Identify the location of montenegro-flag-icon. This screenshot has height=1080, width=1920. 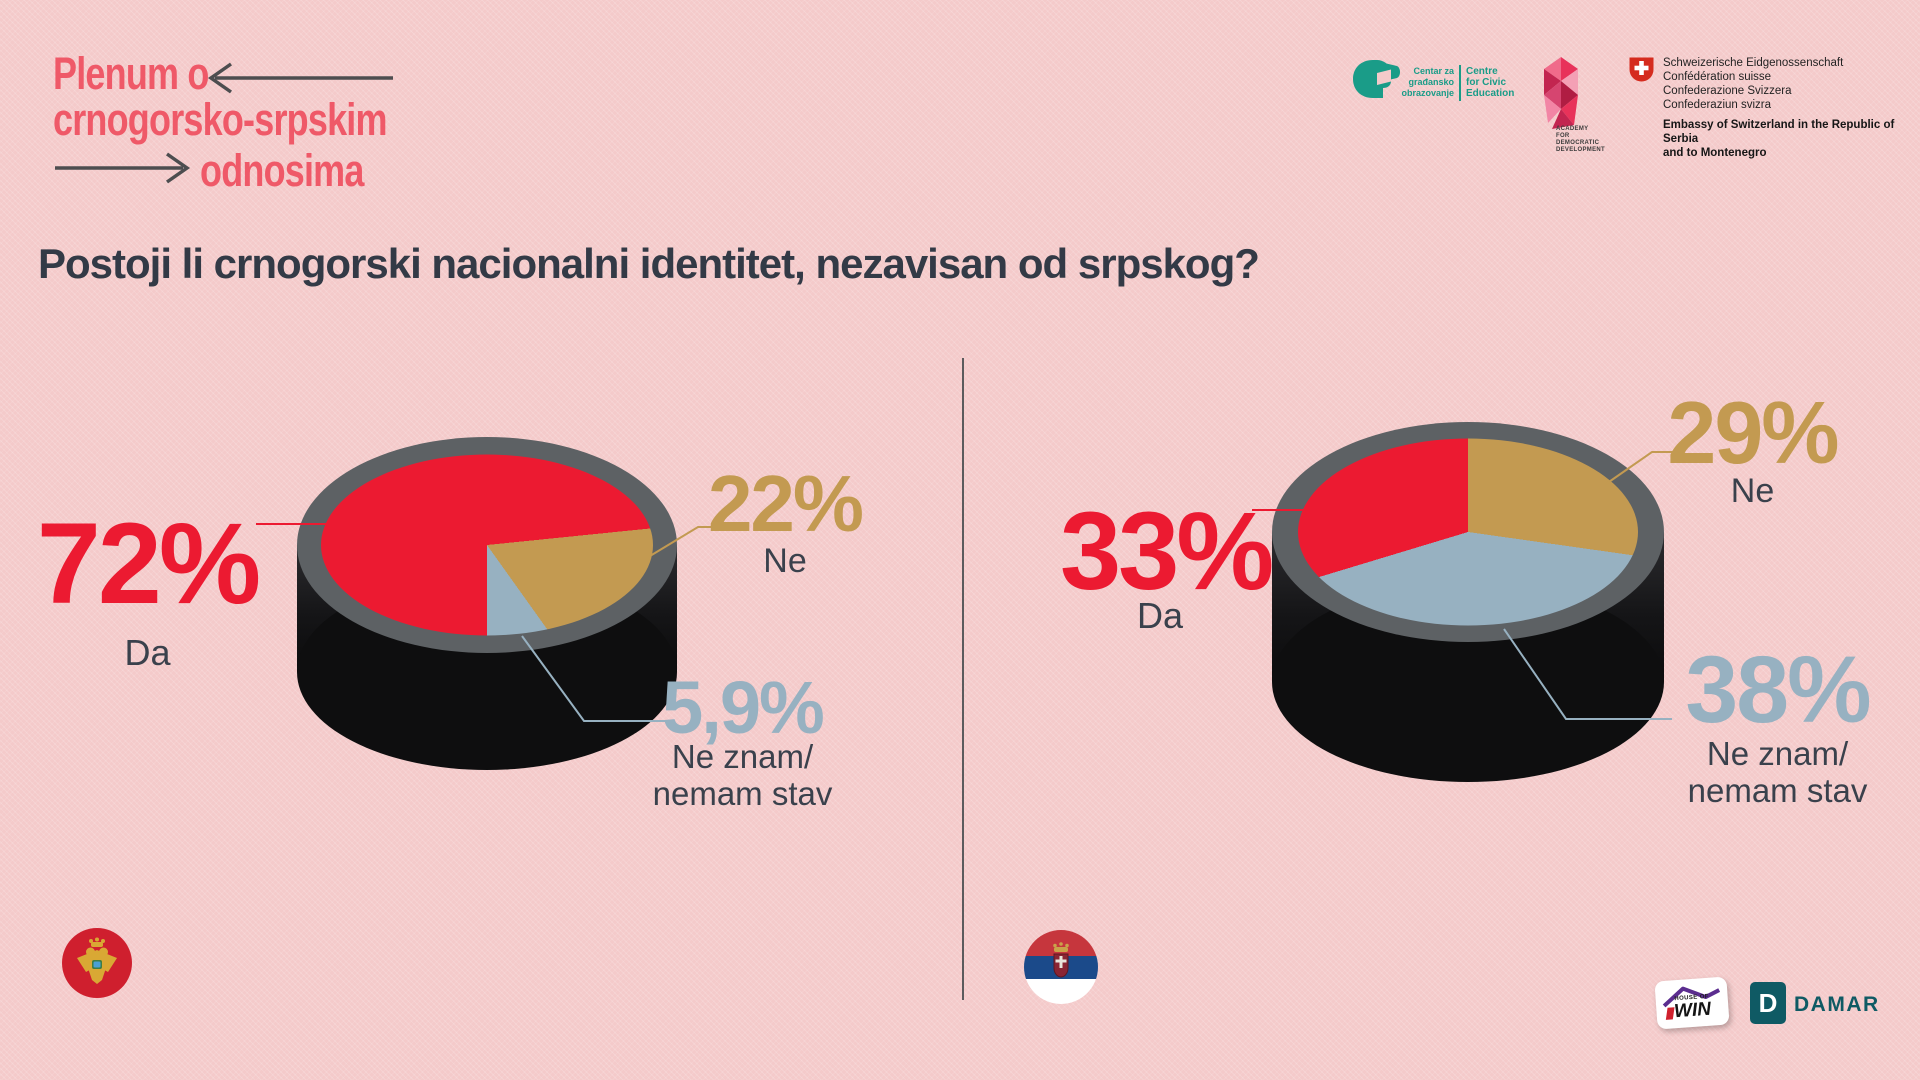
(97, 963).